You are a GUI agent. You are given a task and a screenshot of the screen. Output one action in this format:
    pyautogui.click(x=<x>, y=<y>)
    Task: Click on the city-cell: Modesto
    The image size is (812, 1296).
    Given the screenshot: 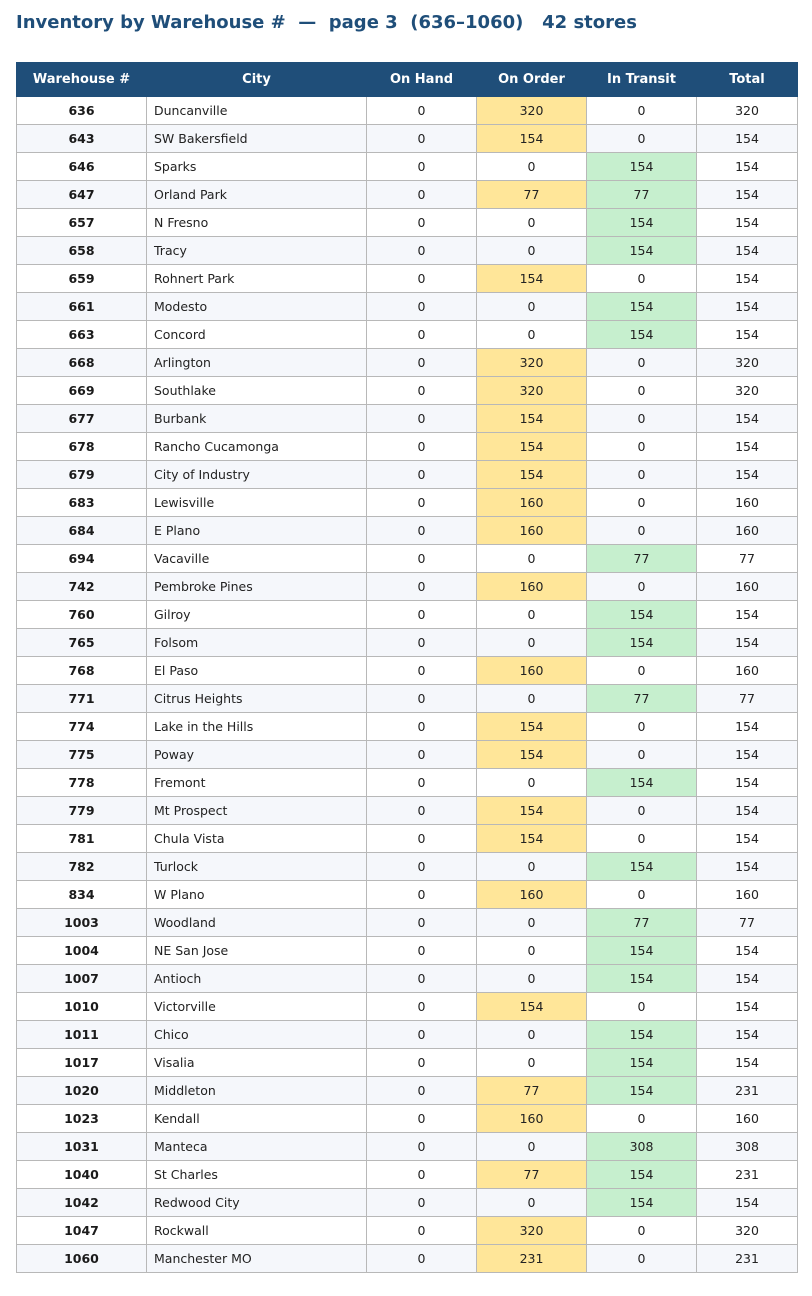 What is the action you would take?
    pyautogui.click(x=256, y=306)
    